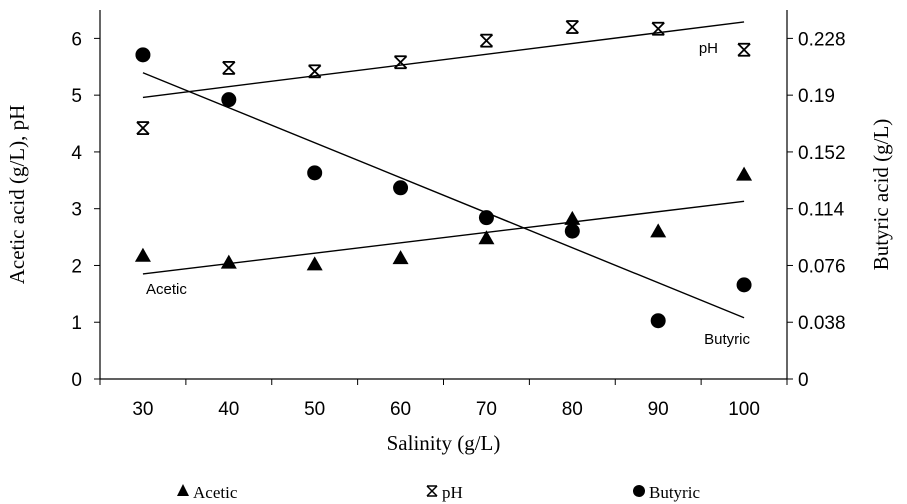 This screenshot has height=504, width=907. Describe the element at coordinates (183, 490) in the screenshot. I see `legend-marker-acetic` at that location.